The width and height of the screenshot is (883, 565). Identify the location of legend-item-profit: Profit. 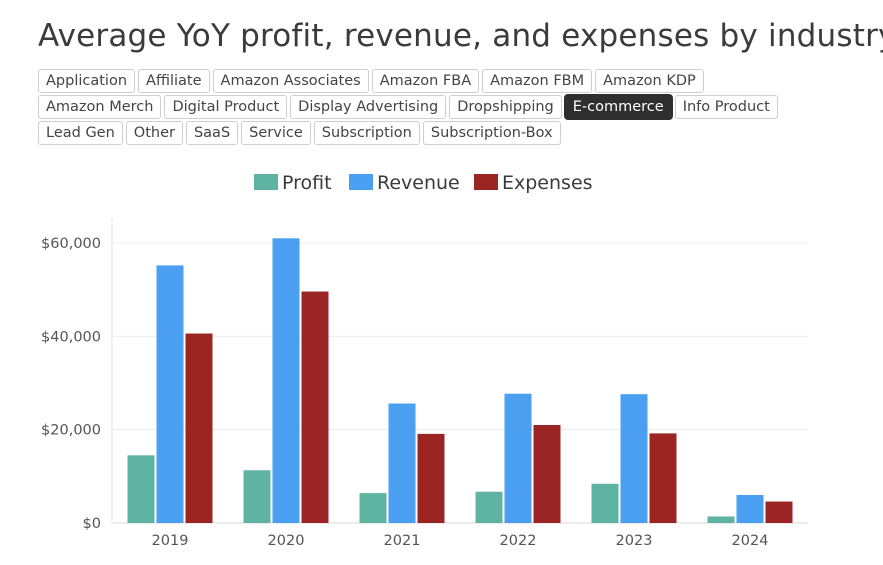
(293, 183).